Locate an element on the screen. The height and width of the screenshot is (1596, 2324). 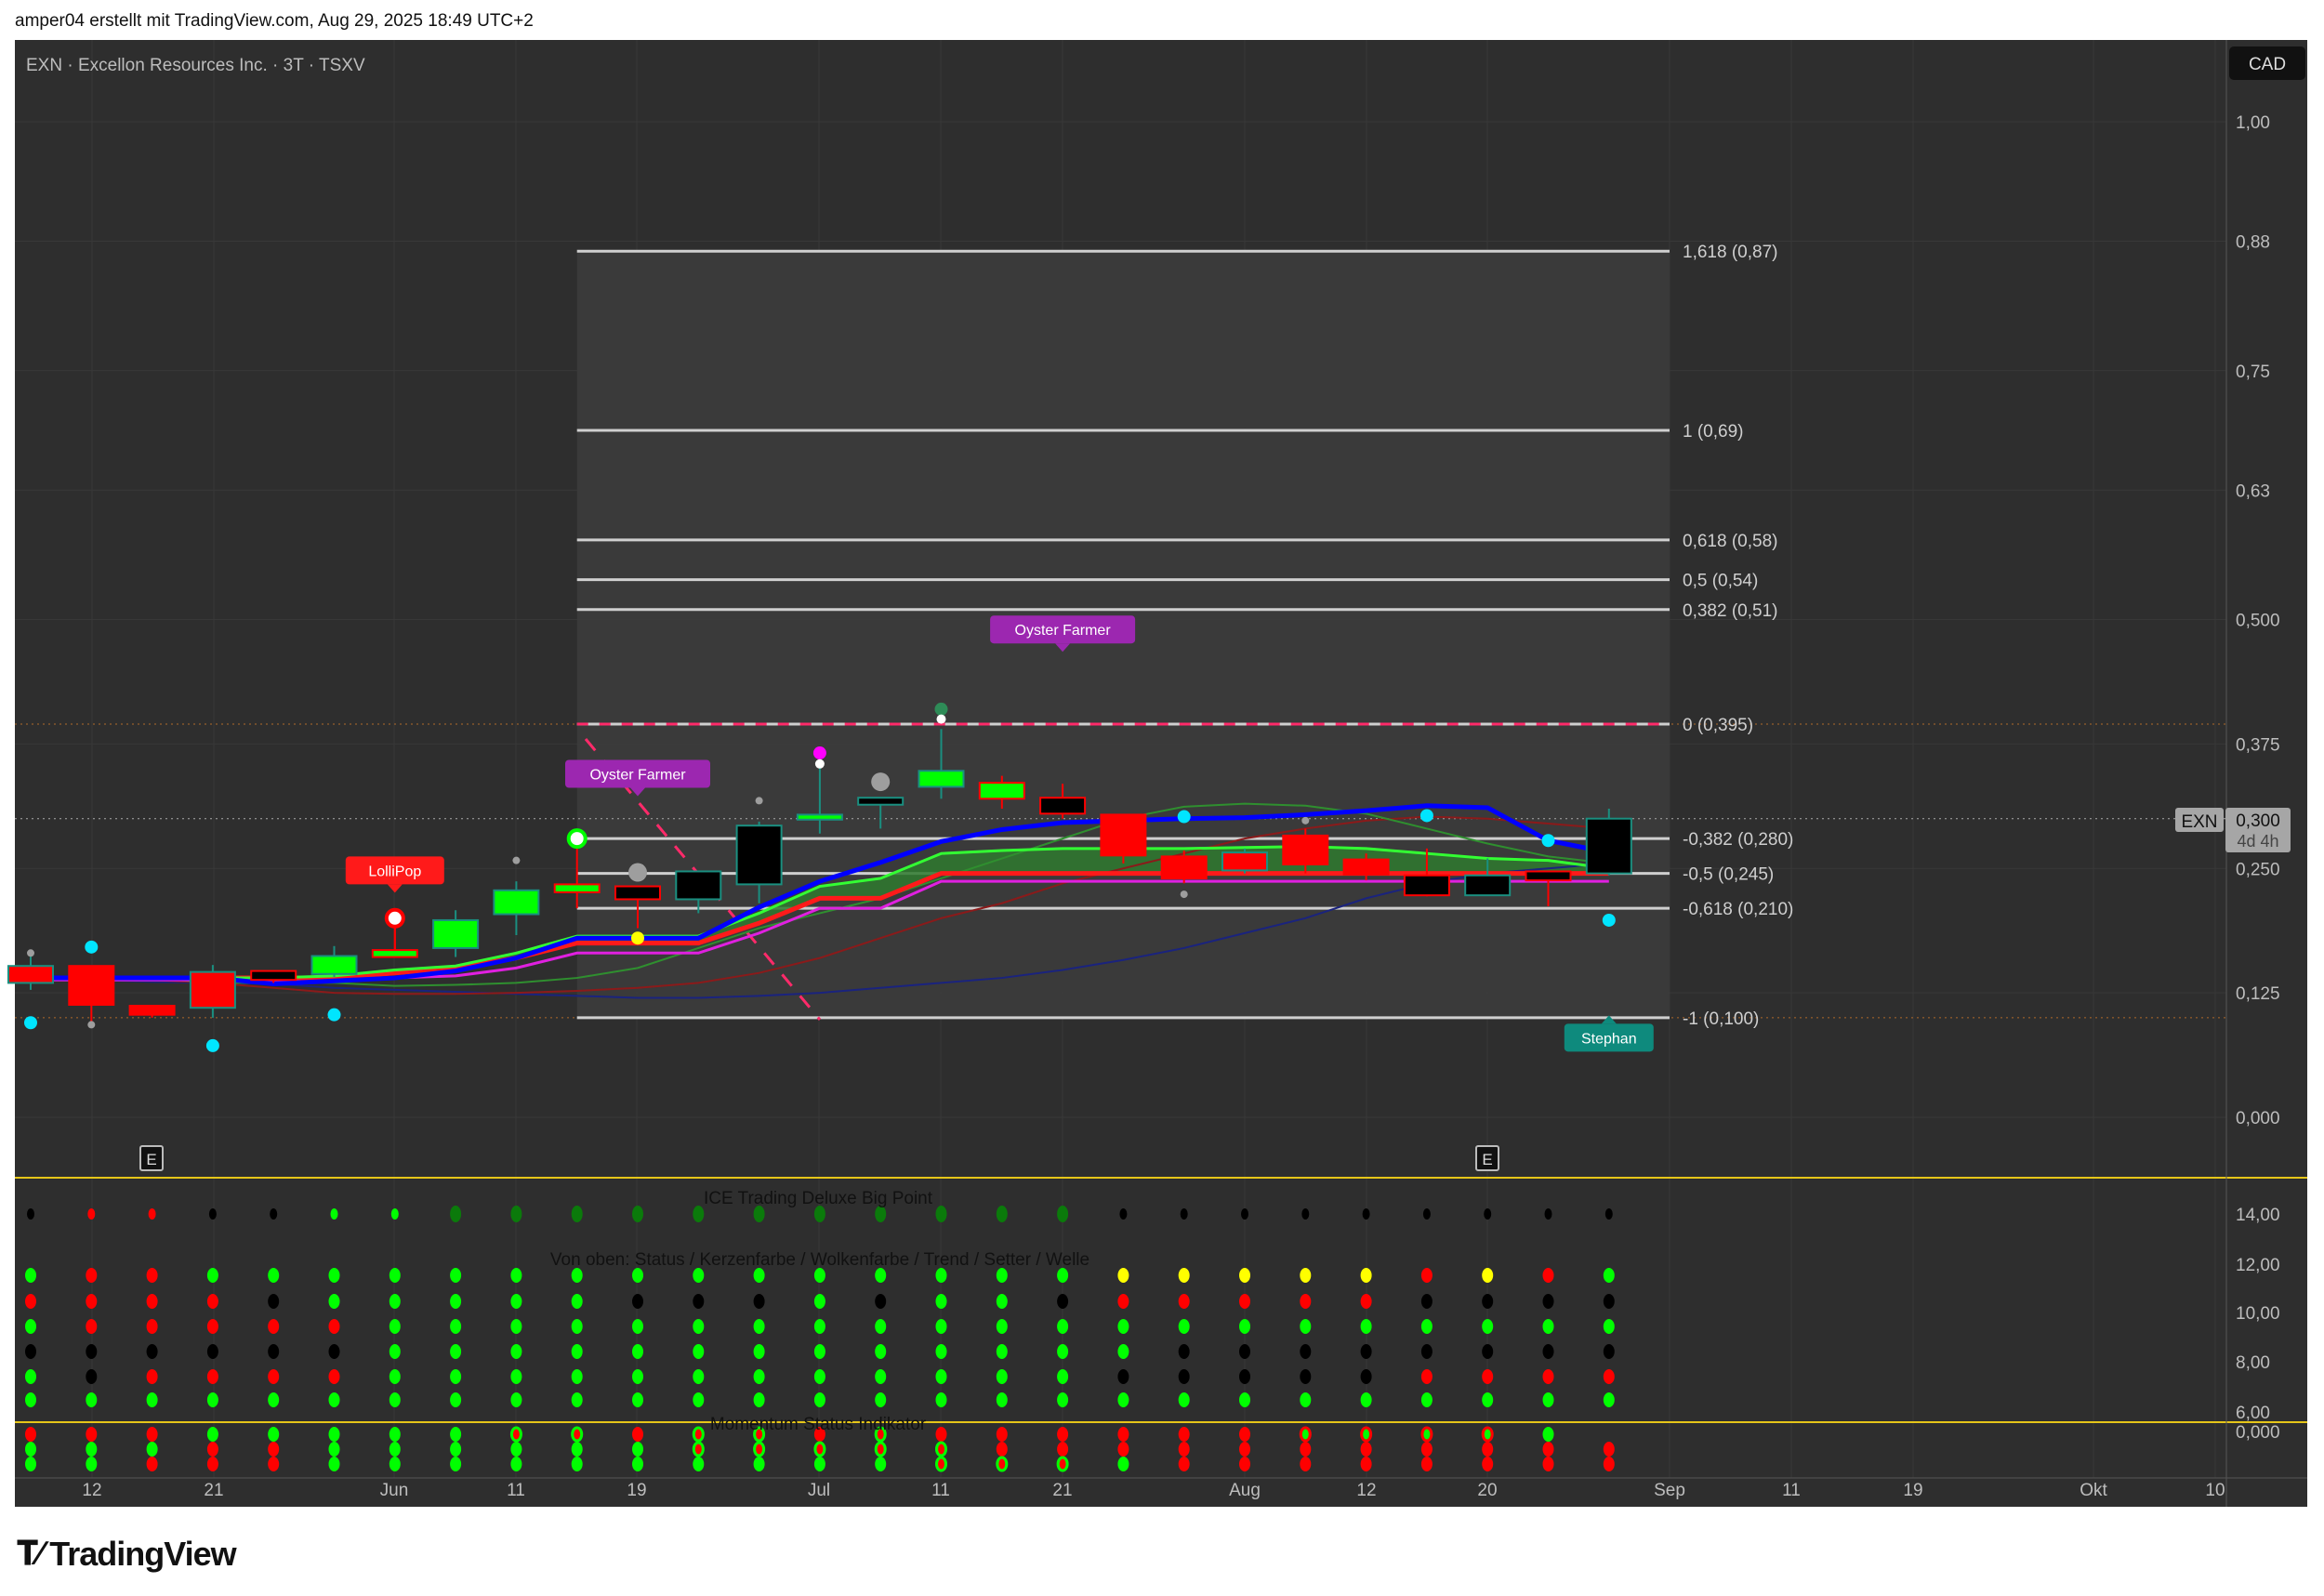
white-dot-icon is located at coordinates (941, 719).